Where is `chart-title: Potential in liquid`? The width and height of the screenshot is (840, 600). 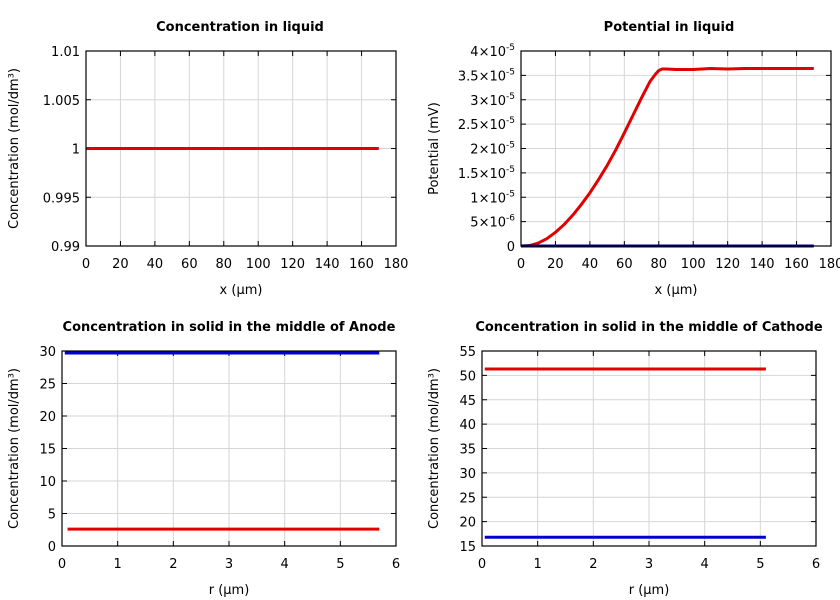
chart-title: Potential in liquid is located at coordinates (669, 27).